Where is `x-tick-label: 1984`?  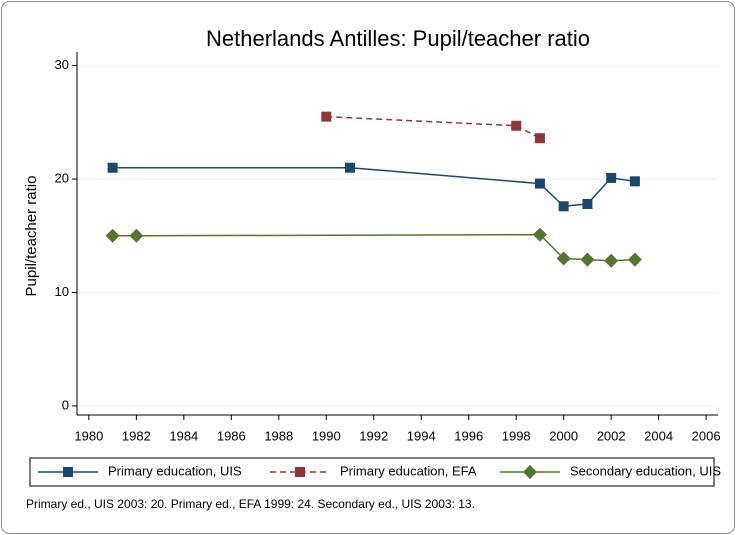
x-tick-label: 1984 is located at coordinates (183, 435).